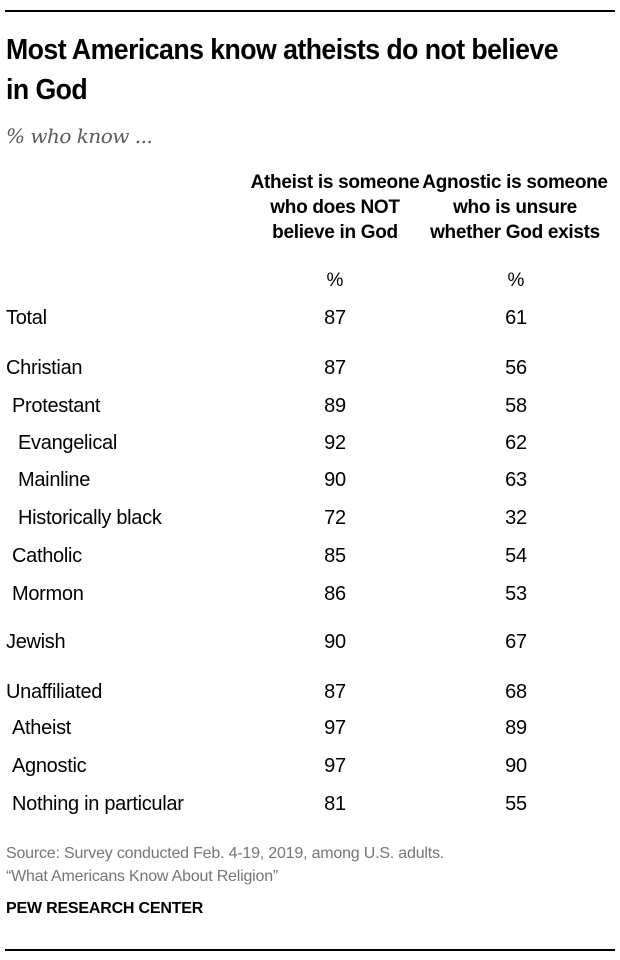 The image size is (620, 960). Describe the element at coordinates (335, 406) in the screenshot. I see `atheist-value: 89` at that location.